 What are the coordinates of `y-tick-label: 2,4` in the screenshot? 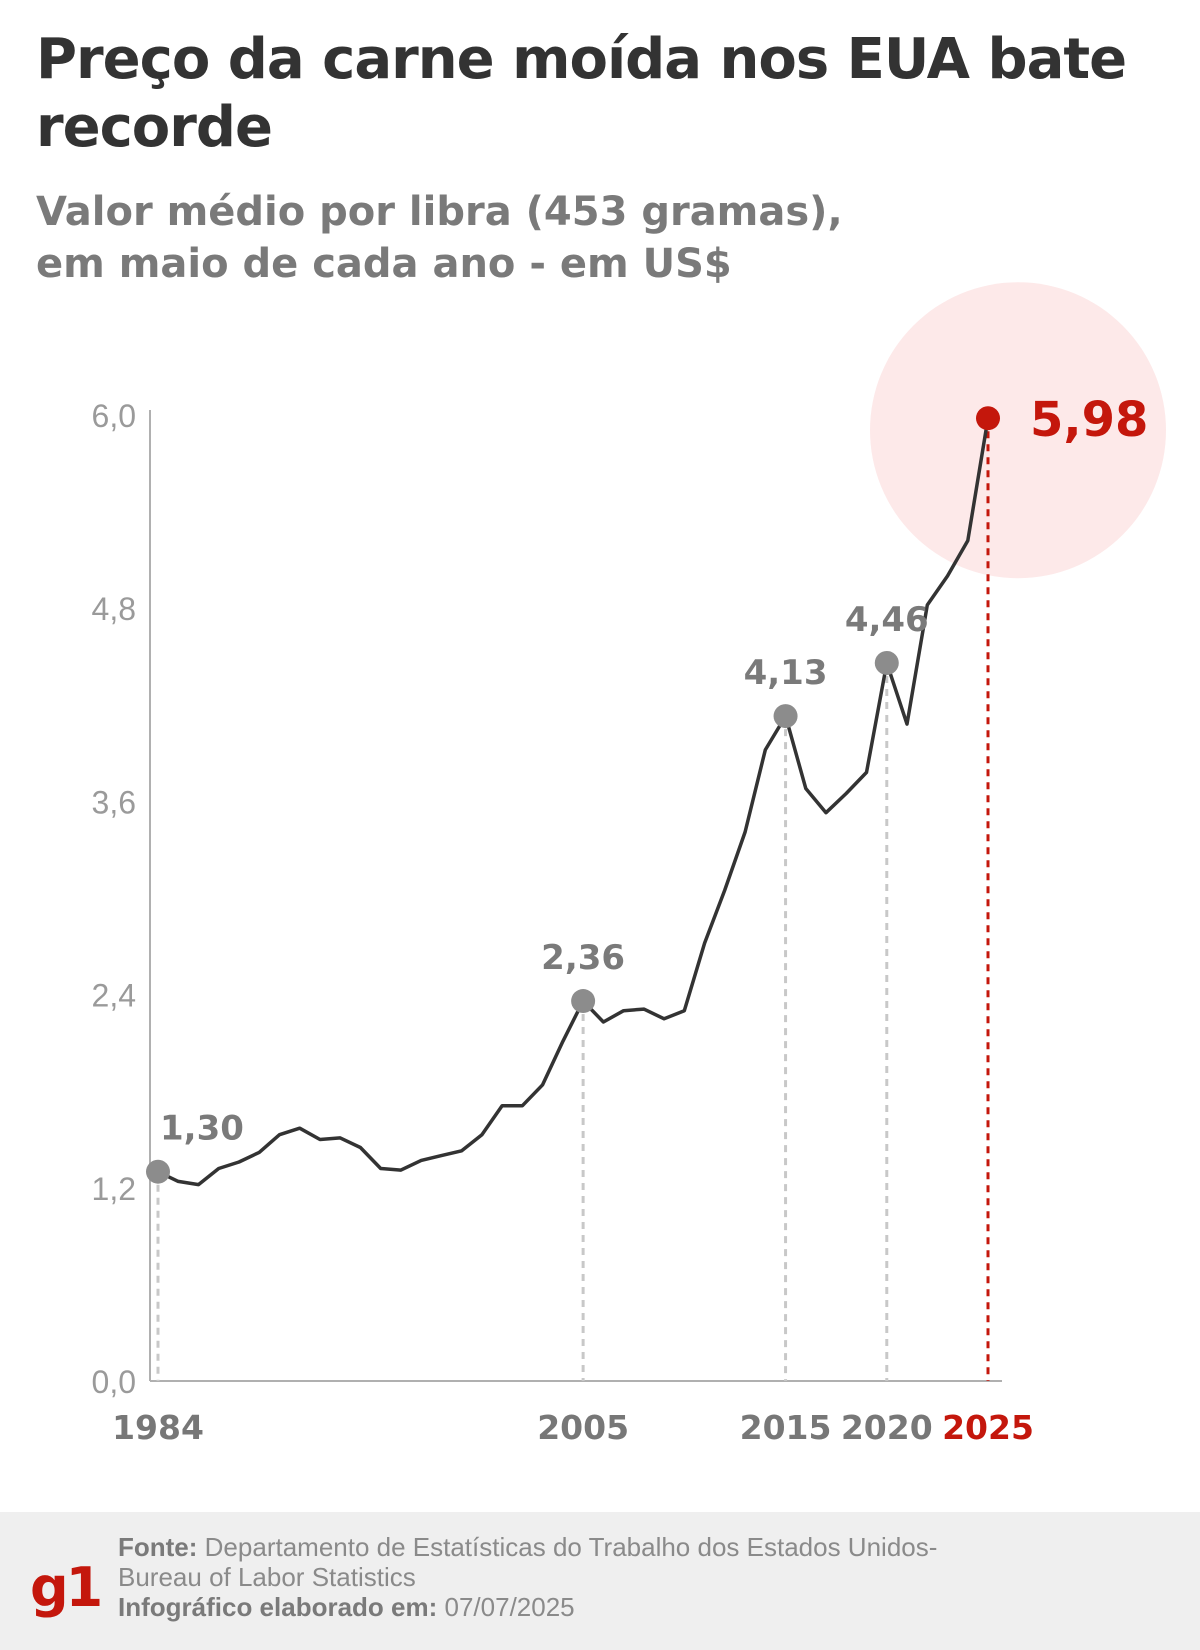 It's located at (114, 996).